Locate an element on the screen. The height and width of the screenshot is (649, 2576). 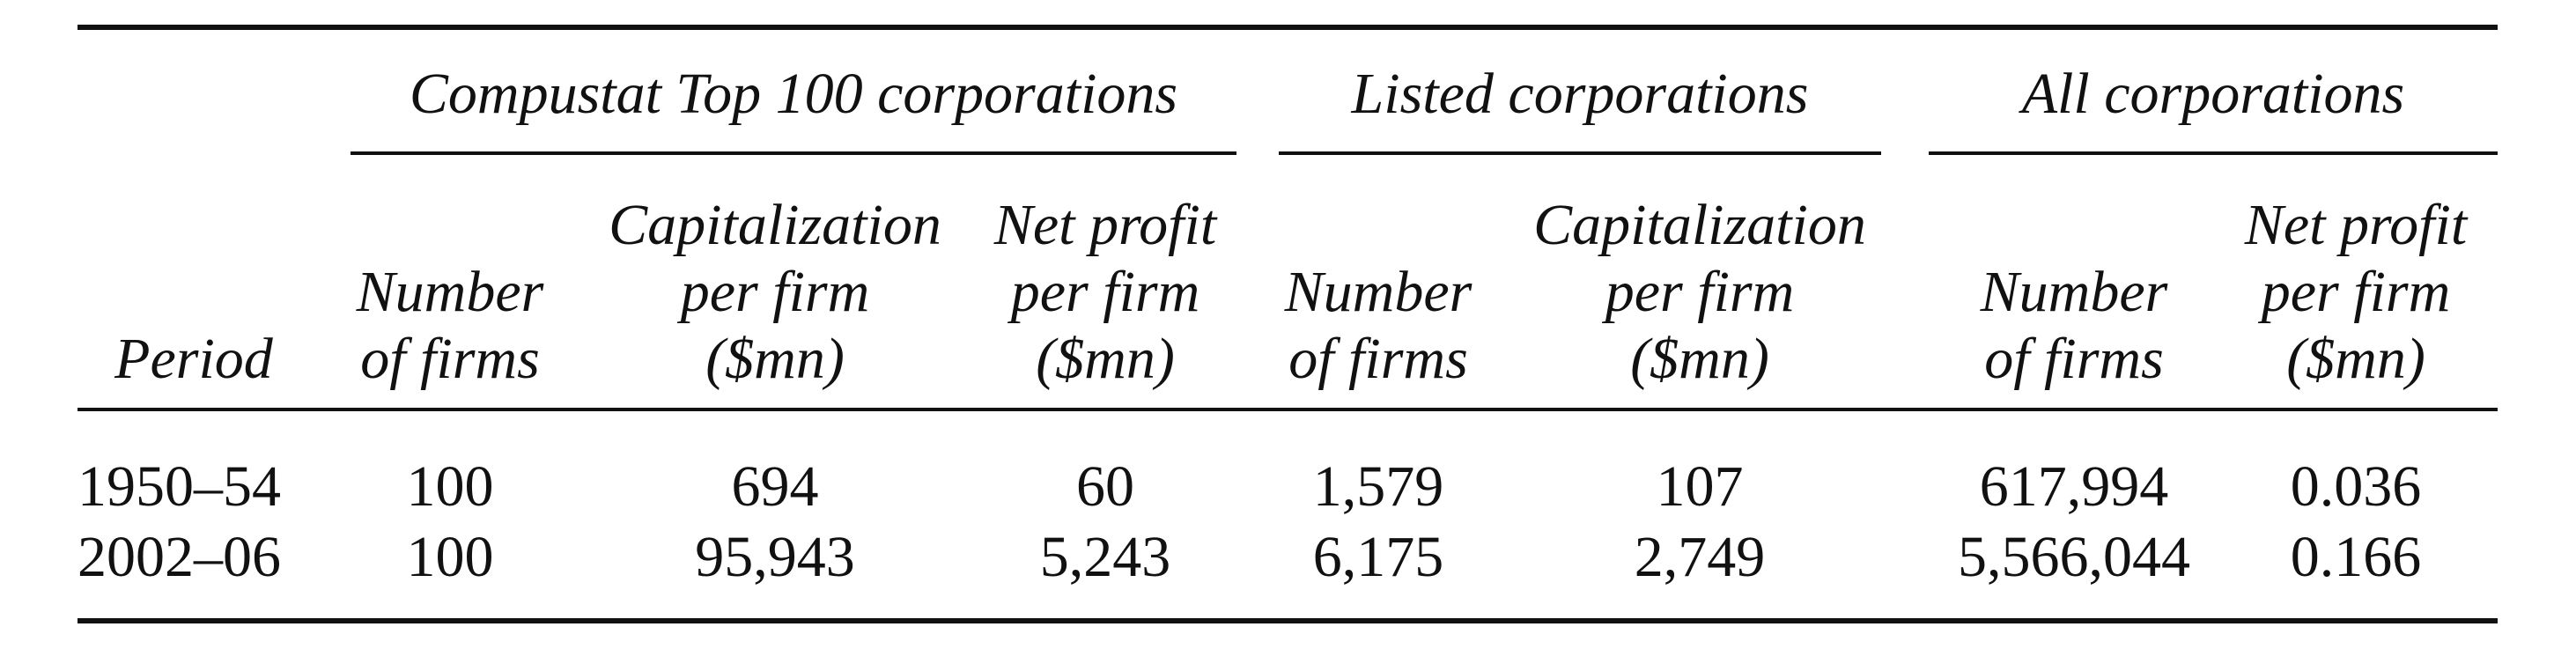
column-header-compustat-capitalization: Capitalization per firm ($mn) is located at coordinates (775, 292).